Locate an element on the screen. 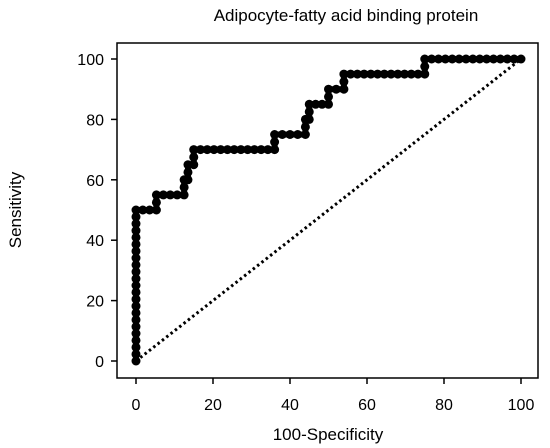 This screenshot has width=550, height=448. chart-title: Adipocyte-fatty acid binding protein is located at coordinates (346, 15).